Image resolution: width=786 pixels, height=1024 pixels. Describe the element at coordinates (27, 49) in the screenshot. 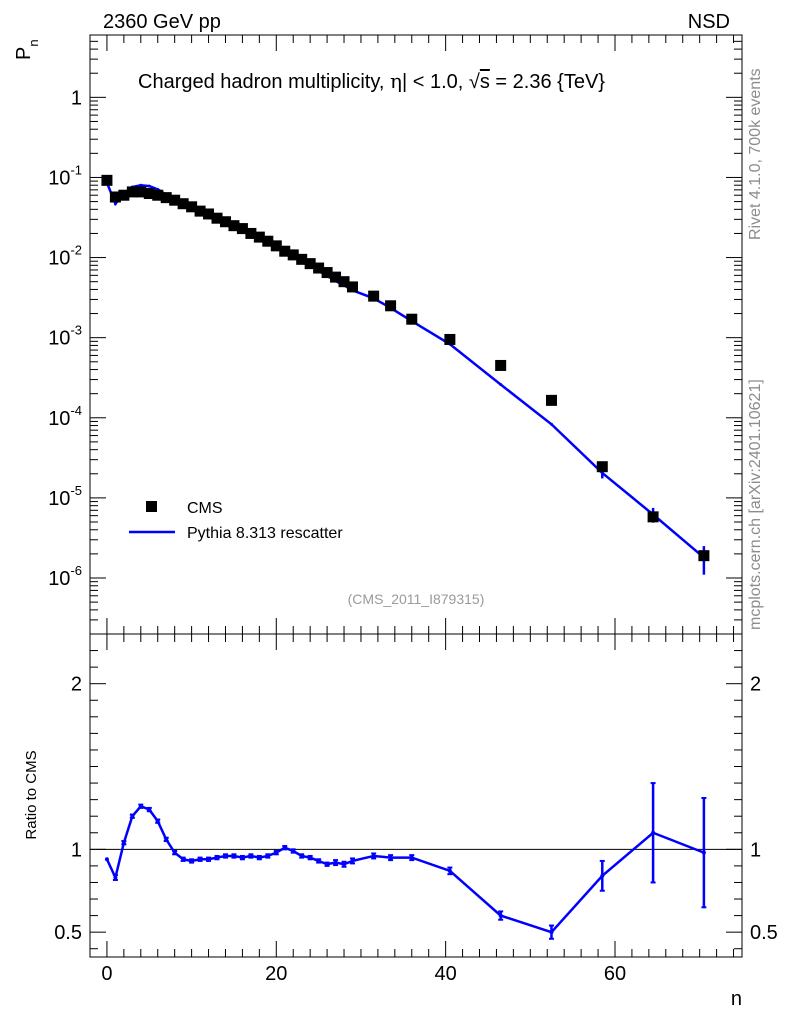

I see `main-y-axis-label: Pn` at that location.